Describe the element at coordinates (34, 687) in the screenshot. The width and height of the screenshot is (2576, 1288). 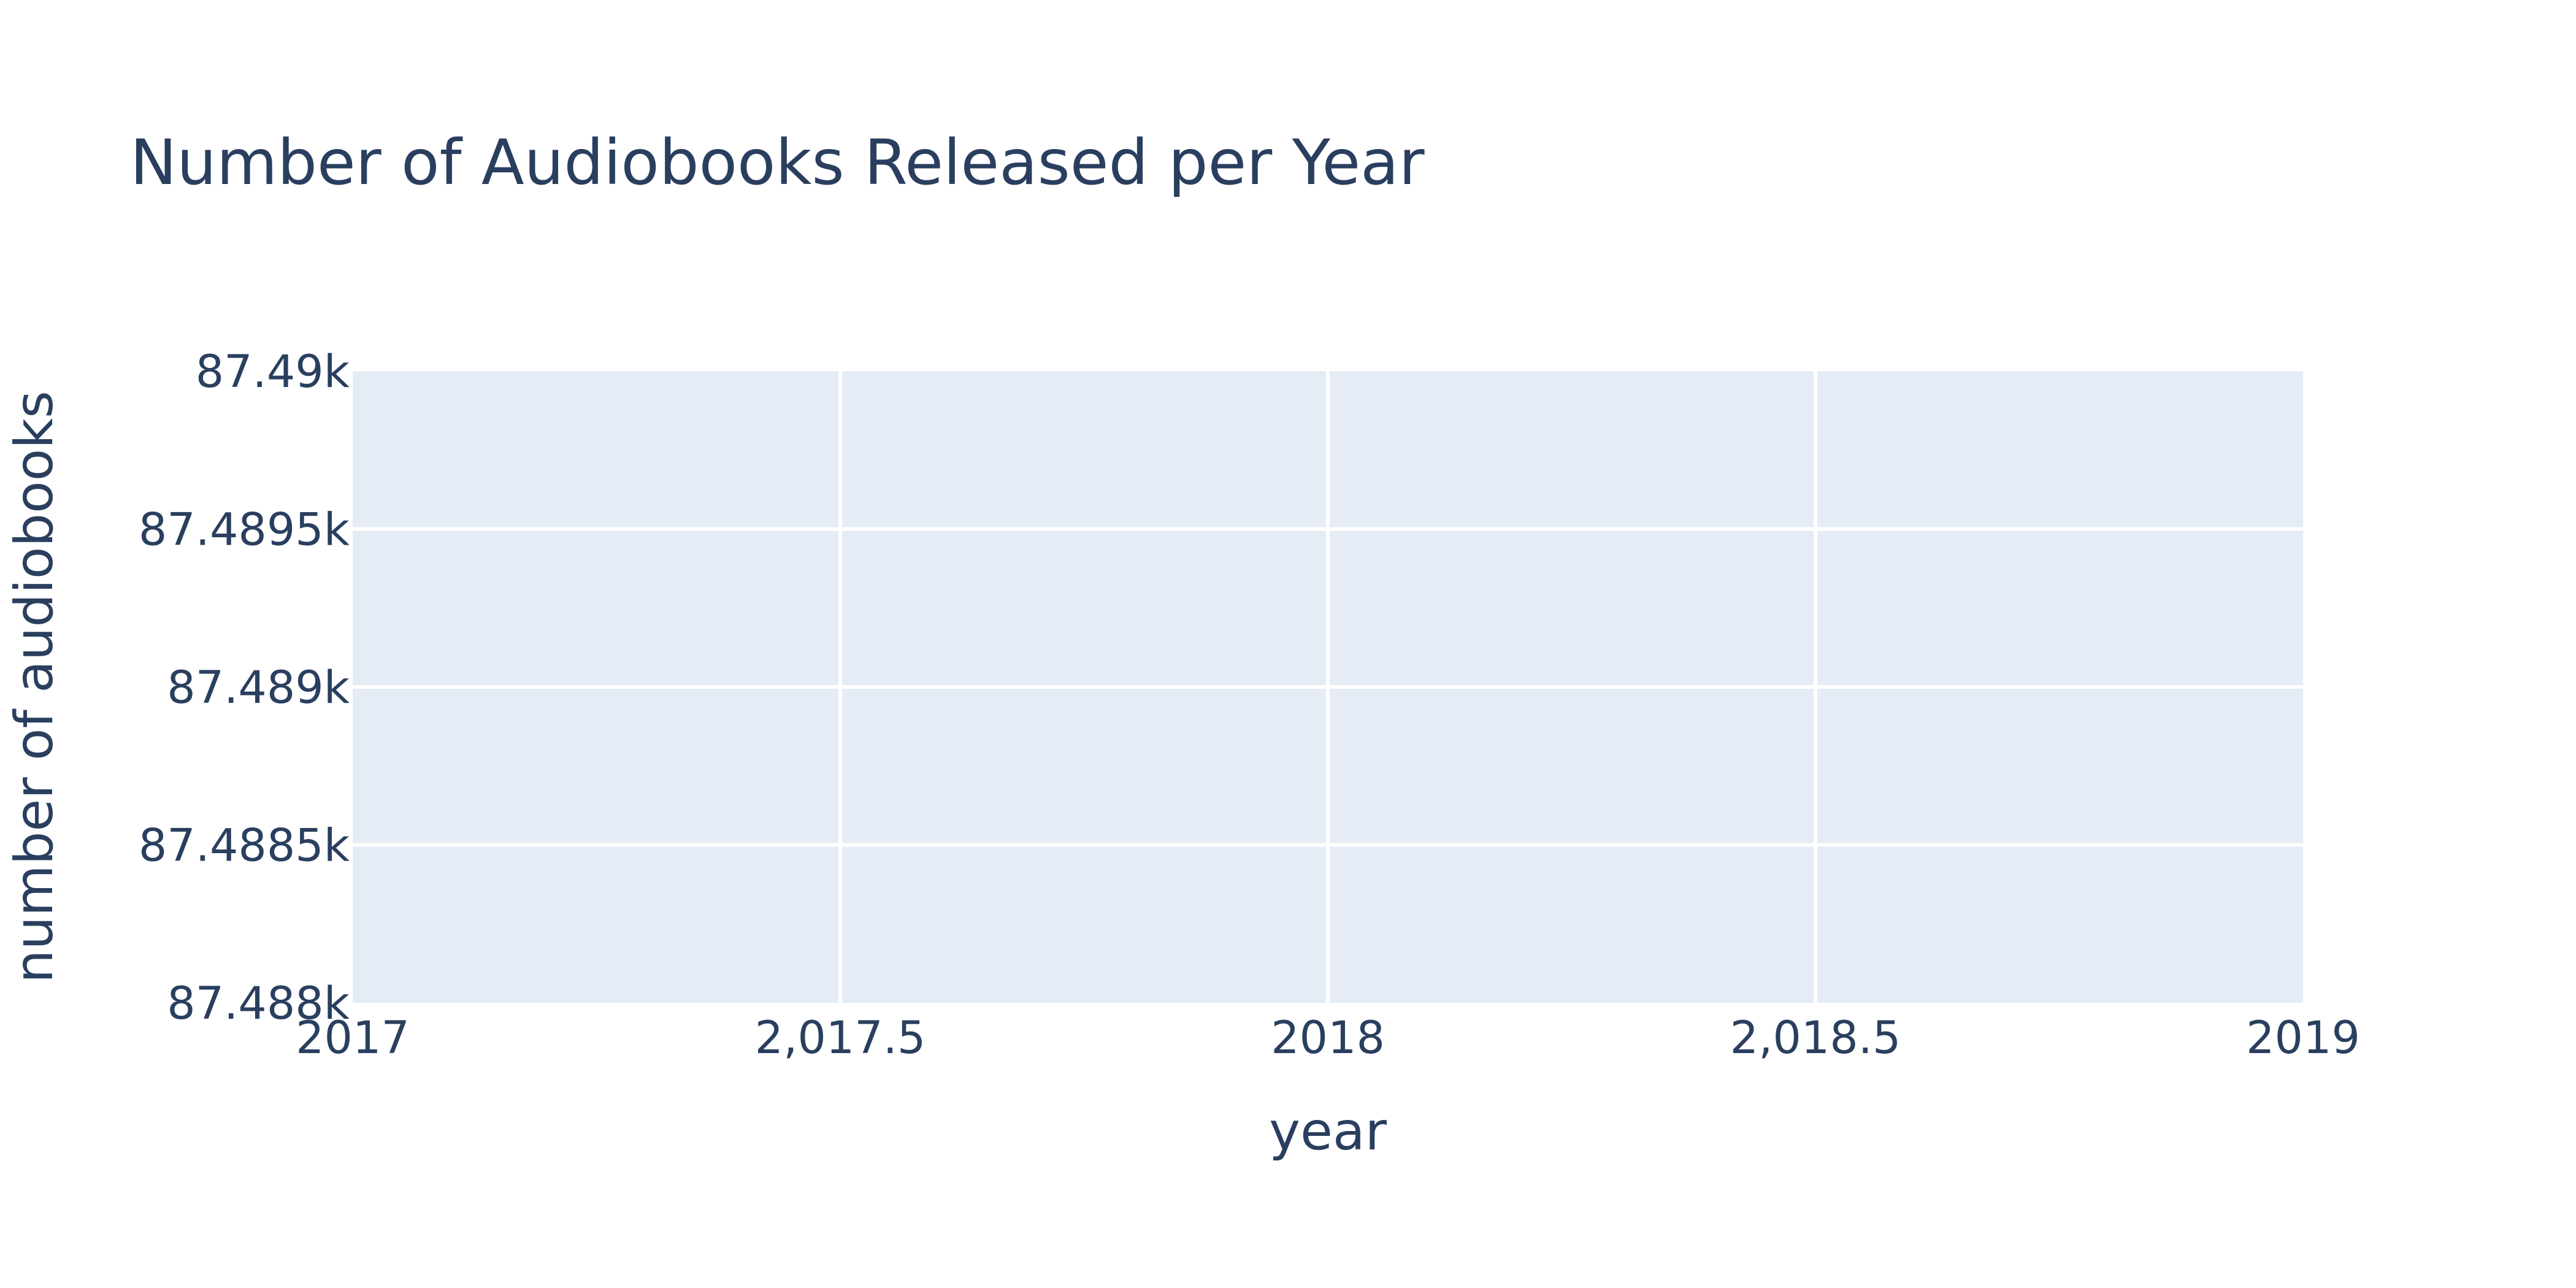
I see `y-axis-title: number of audiobooks` at that location.